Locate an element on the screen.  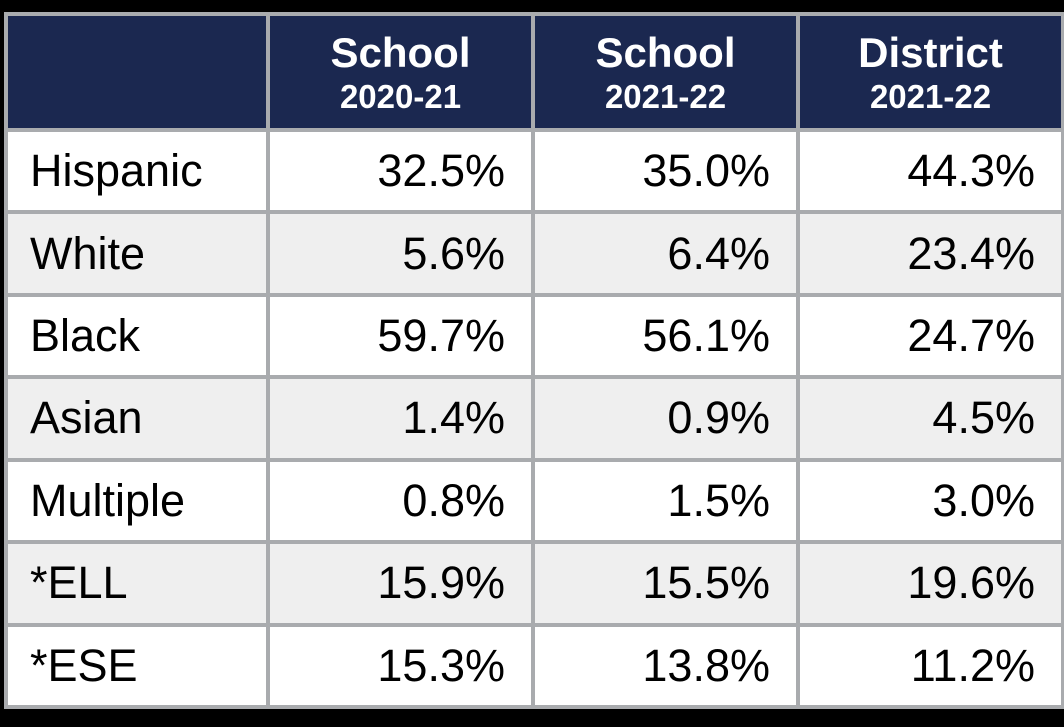
table-row-ell: *ELL 15.9% 15.5% 19.6% is located at coordinates (534, 583).